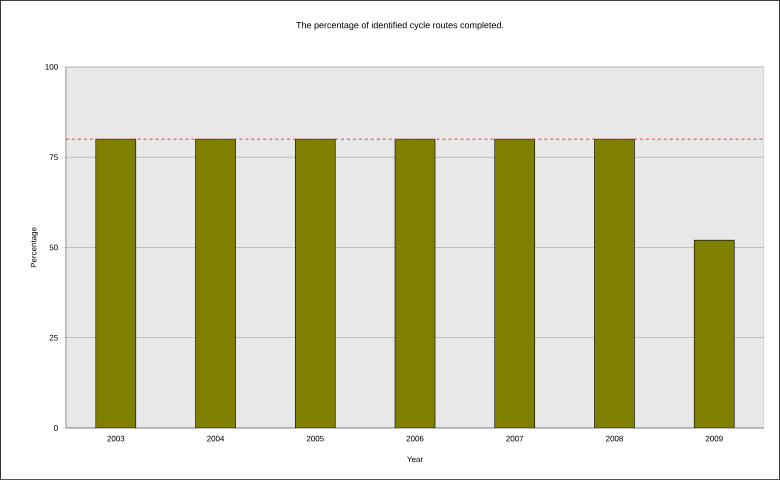  What do you see at coordinates (400, 26) in the screenshot?
I see `chart-title: The percentage of identified cycle routes completed.` at bounding box center [400, 26].